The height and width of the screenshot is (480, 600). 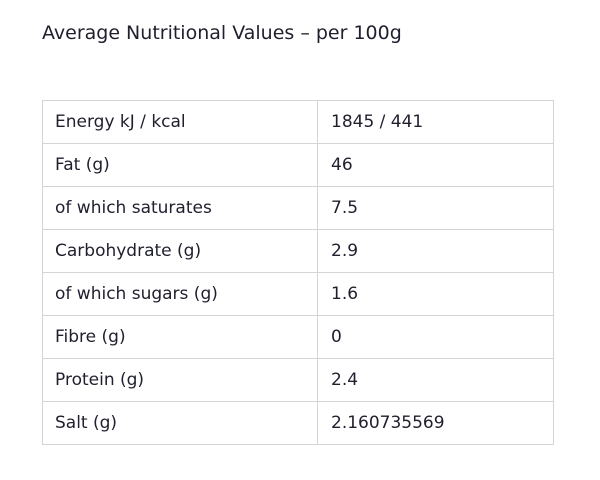 I want to click on row-label: Energy kJ / kcal, so click(x=180, y=122).